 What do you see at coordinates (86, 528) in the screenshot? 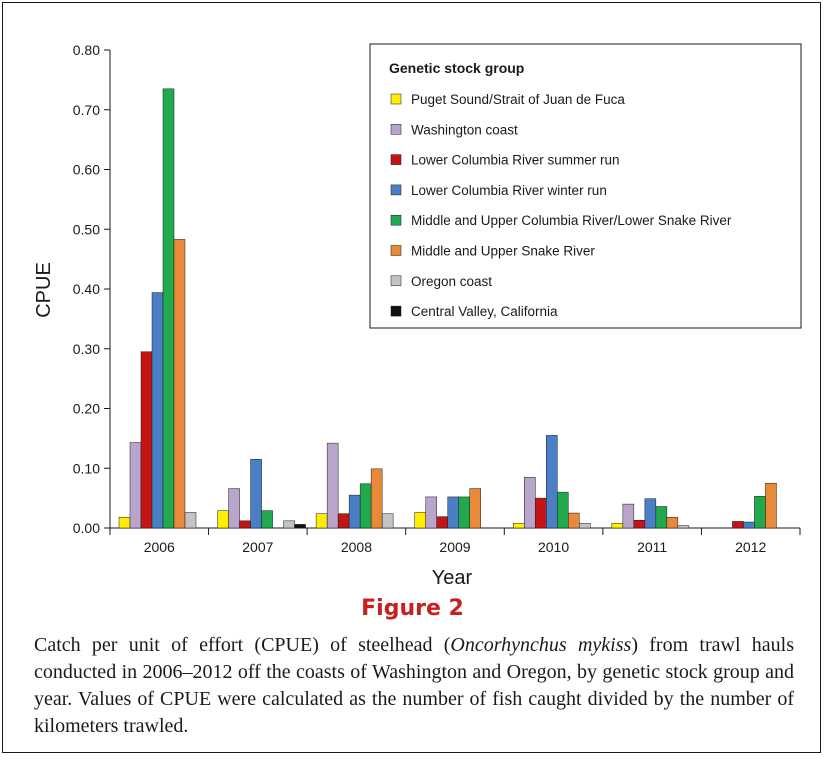
I see `y-tick-label: 0.00` at bounding box center [86, 528].